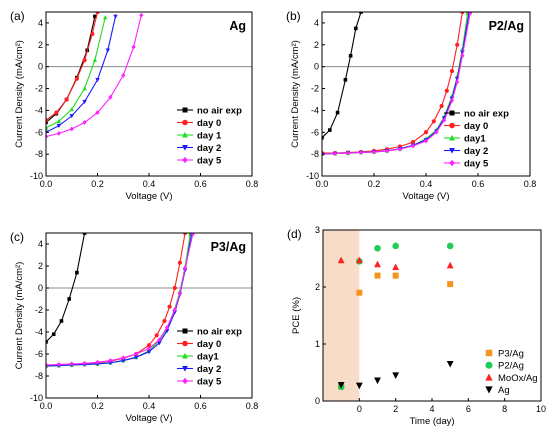  Describe the element at coordinates (97, 184) in the screenshot. I see `x-tick-label: 0.2` at that location.